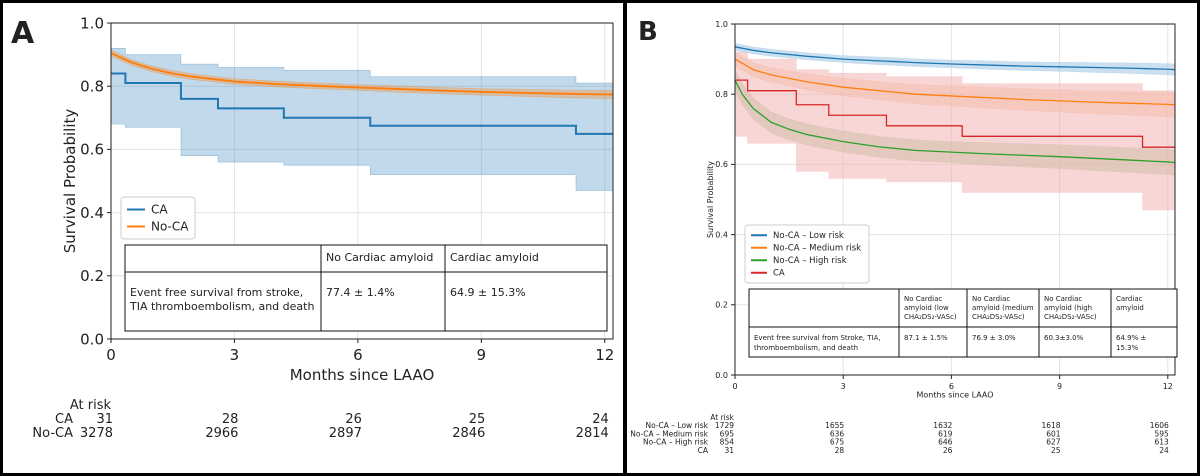 This screenshot has width=1200, height=476. I want to click on at-risk-value: 619, so click(945, 433).